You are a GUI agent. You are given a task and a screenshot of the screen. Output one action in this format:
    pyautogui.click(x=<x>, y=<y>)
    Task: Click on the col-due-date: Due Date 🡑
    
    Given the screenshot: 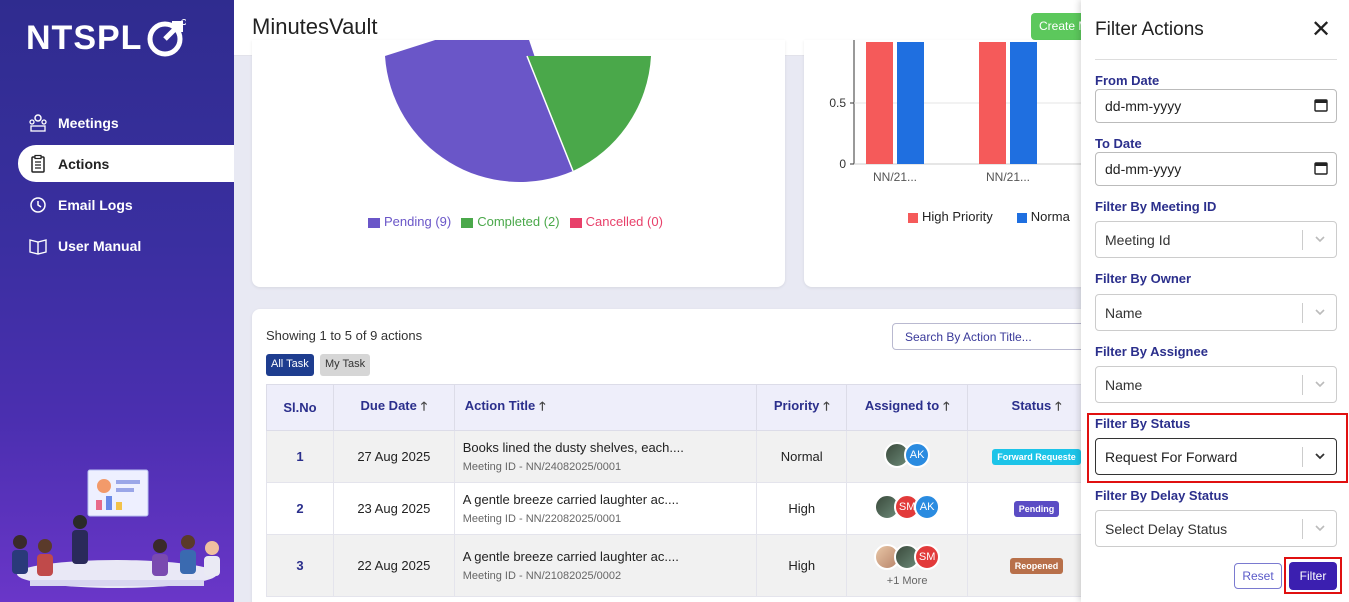 What is the action you would take?
    pyautogui.click(x=393, y=407)
    